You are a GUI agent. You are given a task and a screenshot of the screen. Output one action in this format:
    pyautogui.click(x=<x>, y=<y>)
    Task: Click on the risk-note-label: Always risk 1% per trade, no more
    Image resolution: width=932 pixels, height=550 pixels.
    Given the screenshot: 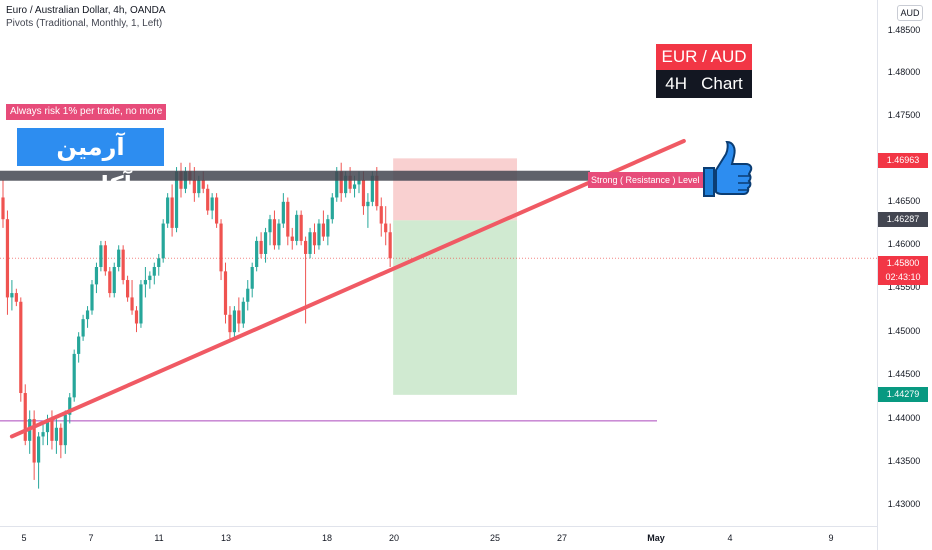 What is the action you would take?
    pyautogui.click(x=86, y=112)
    